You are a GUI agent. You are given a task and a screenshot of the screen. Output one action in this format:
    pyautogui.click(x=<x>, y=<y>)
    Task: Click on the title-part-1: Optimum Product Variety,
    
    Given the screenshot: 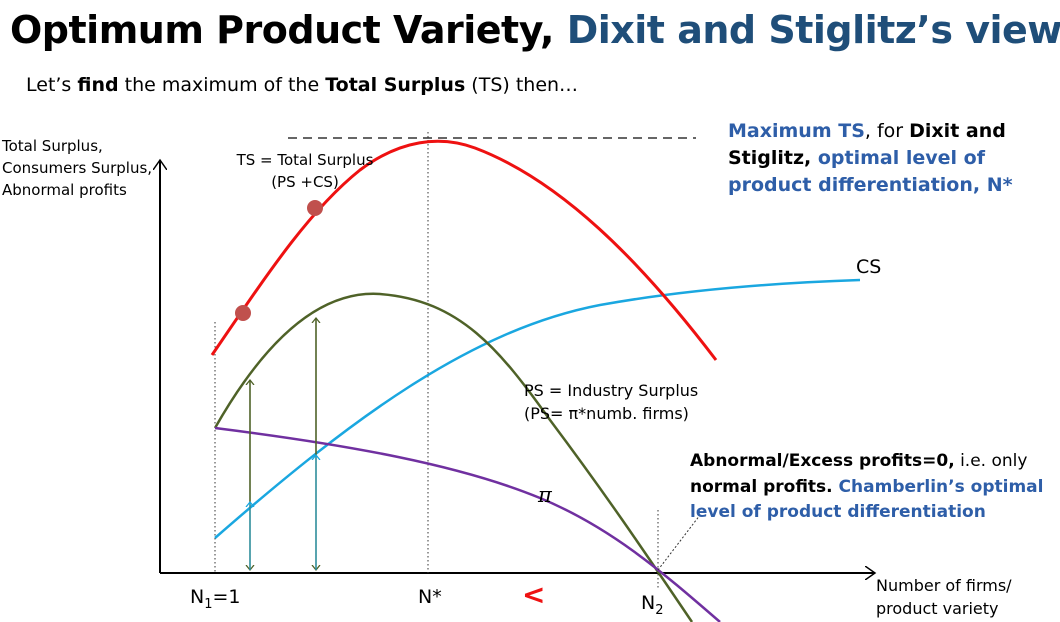 What is the action you would take?
    pyautogui.click(x=288, y=30)
    